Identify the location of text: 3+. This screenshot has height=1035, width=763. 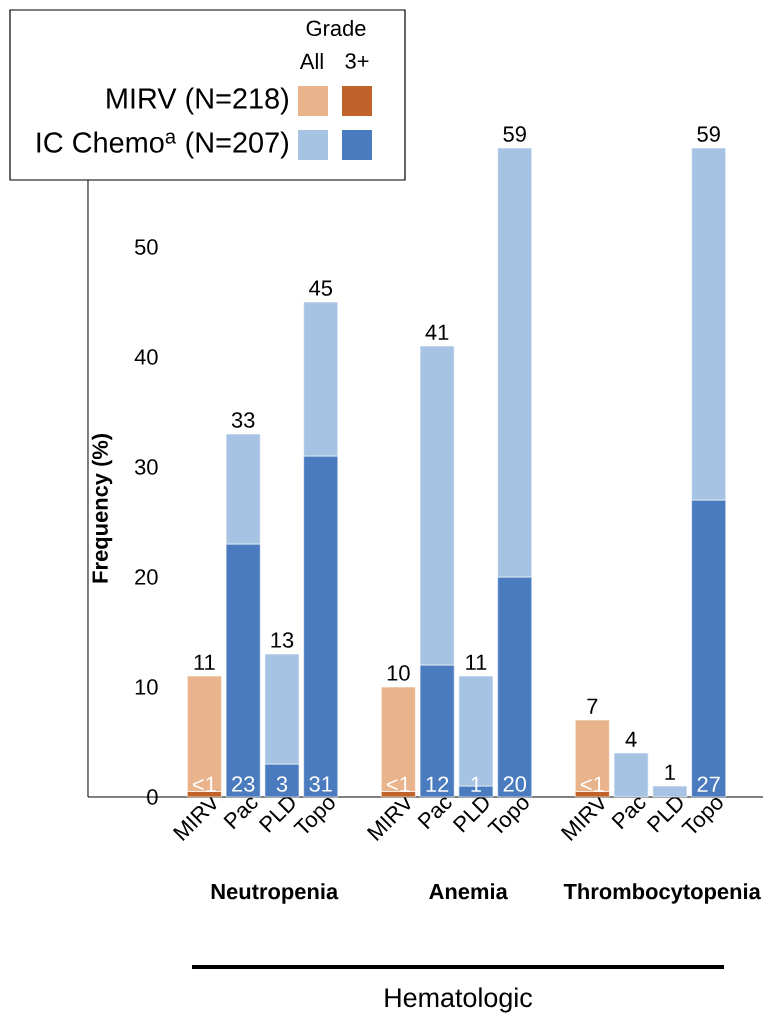
(357, 61).